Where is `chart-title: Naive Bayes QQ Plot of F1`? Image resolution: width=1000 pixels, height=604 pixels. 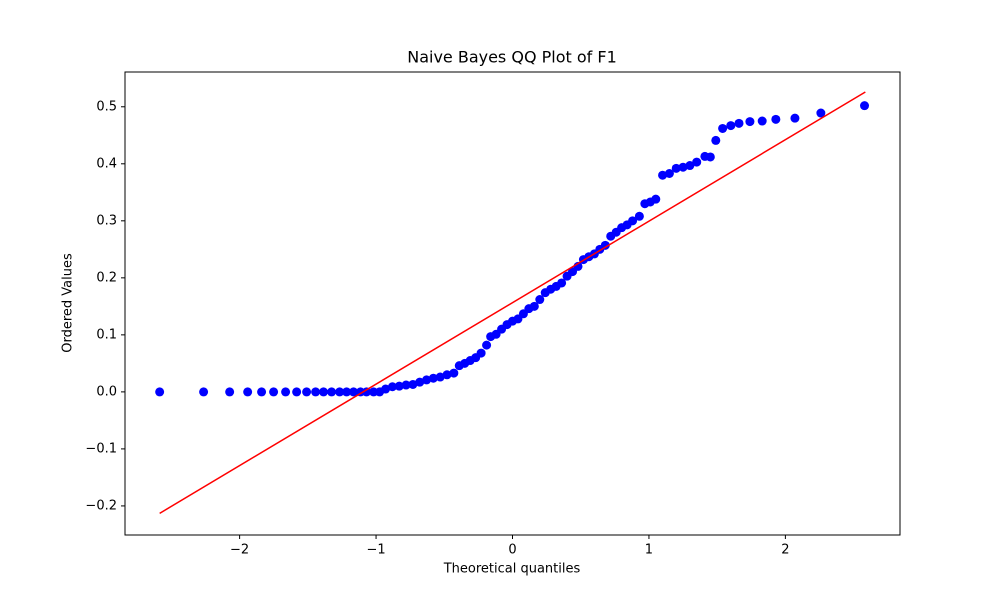
chart-title: Naive Bayes QQ Plot of F1 is located at coordinates (512, 57).